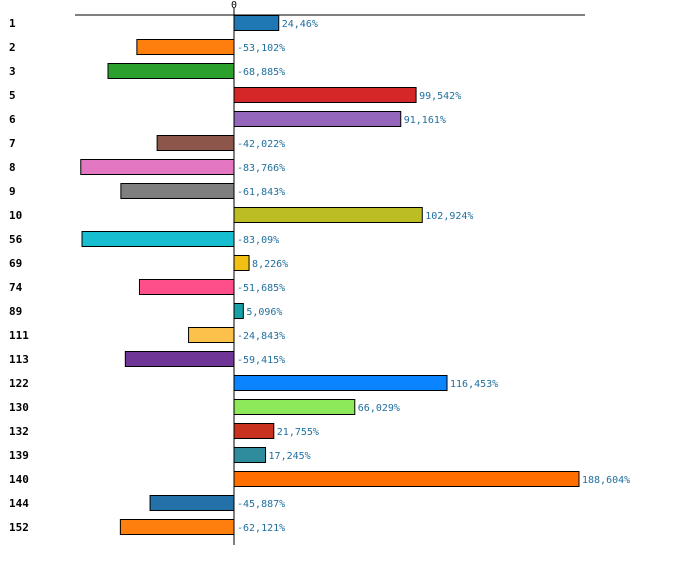  I want to click on category-label: 10, so click(15, 215).